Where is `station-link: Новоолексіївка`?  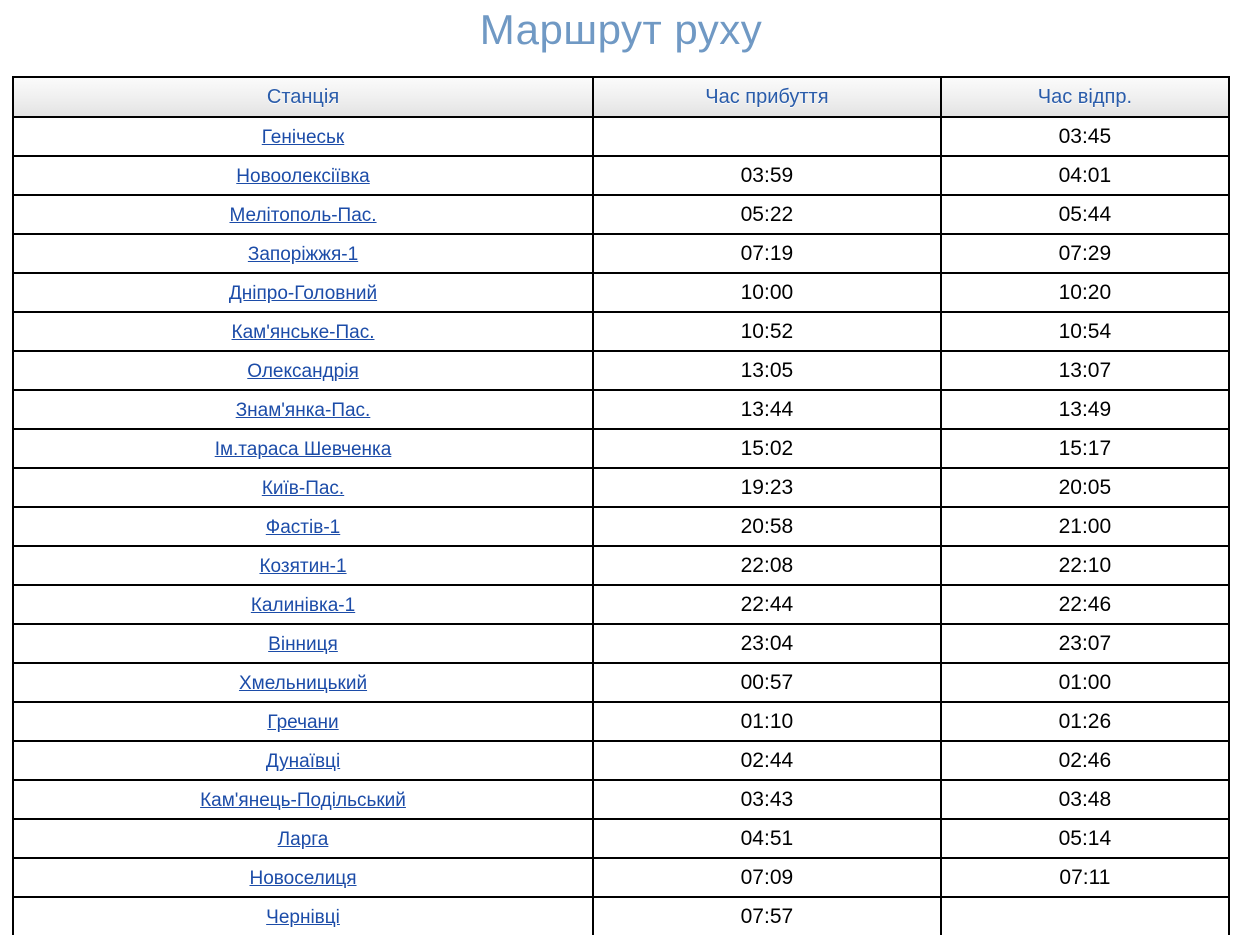
station-link: Новоолексіївка is located at coordinates (303, 176).